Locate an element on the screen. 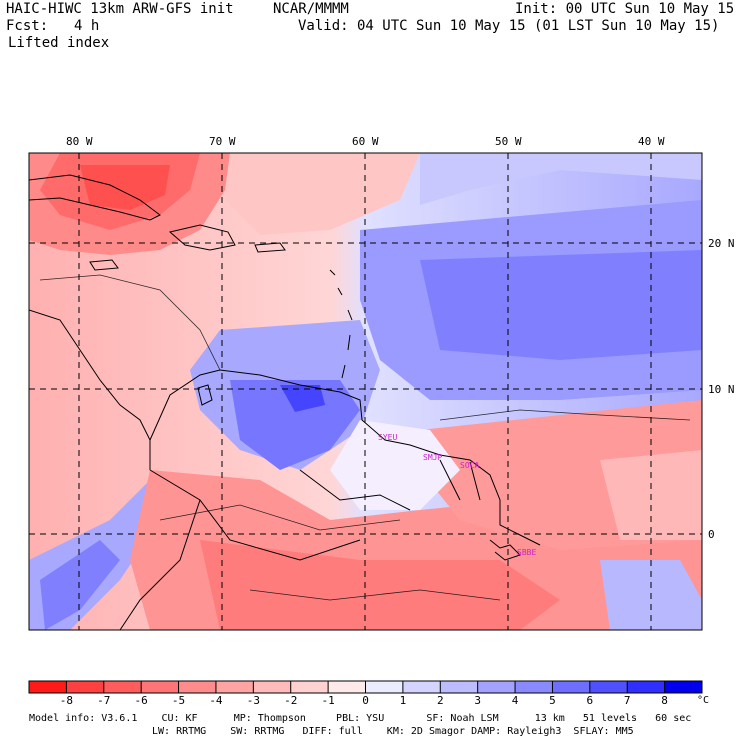  colorbar-tick-label: -2 is located at coordinates (290, 700).